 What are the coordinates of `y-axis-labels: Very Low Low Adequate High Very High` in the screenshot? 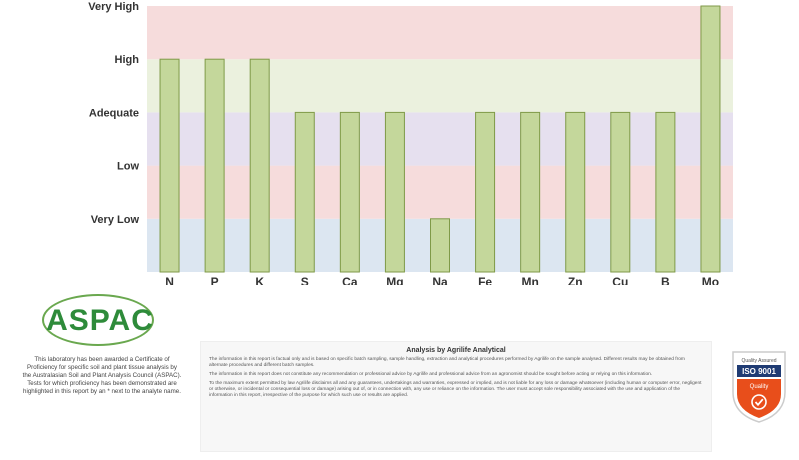 It's located at (113, 113).